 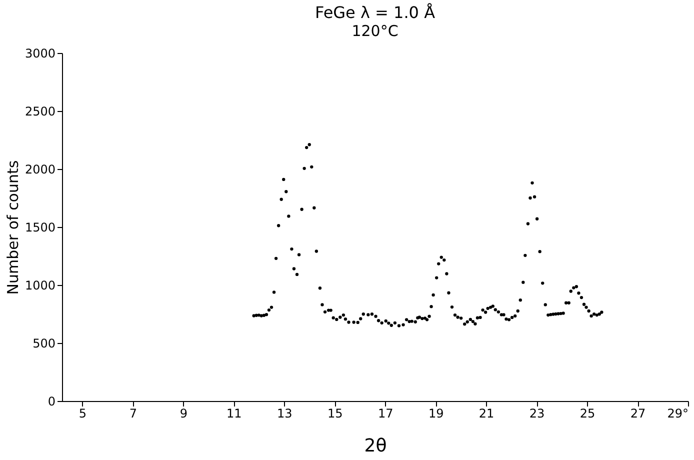 I want to click on x-axis-title: 2θ, so click(x=375, y=446).